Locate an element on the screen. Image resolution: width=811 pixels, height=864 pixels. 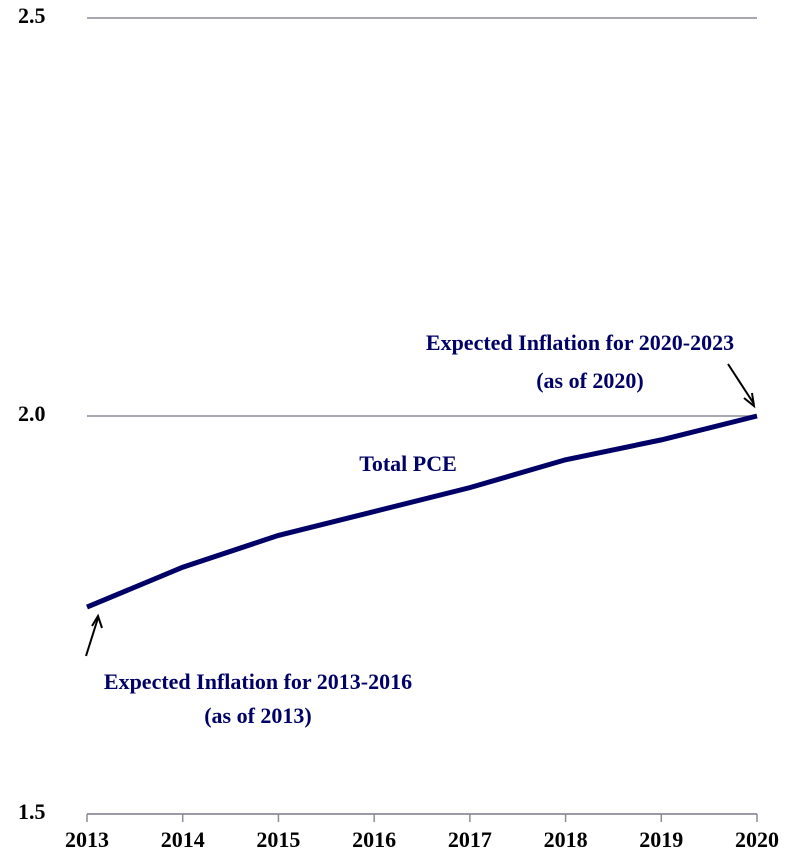
y-tick-label: 2.0 is located at coordinates (32, 413).